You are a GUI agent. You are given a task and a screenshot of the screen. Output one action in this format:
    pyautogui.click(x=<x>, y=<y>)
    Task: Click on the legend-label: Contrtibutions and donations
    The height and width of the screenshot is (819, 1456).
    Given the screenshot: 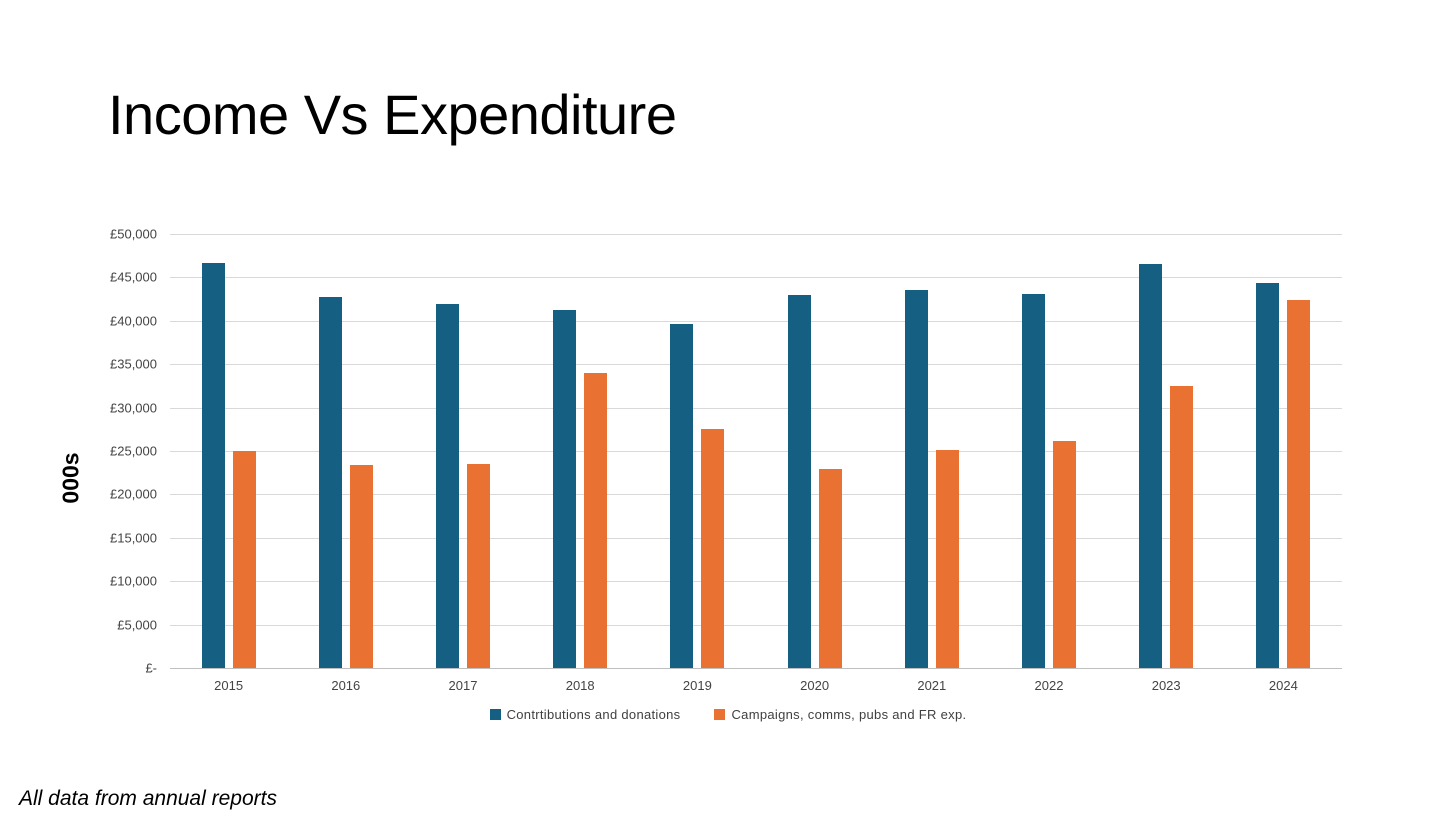 What is the action you would take?
    pyautogui.click(x=593, y=714)
    